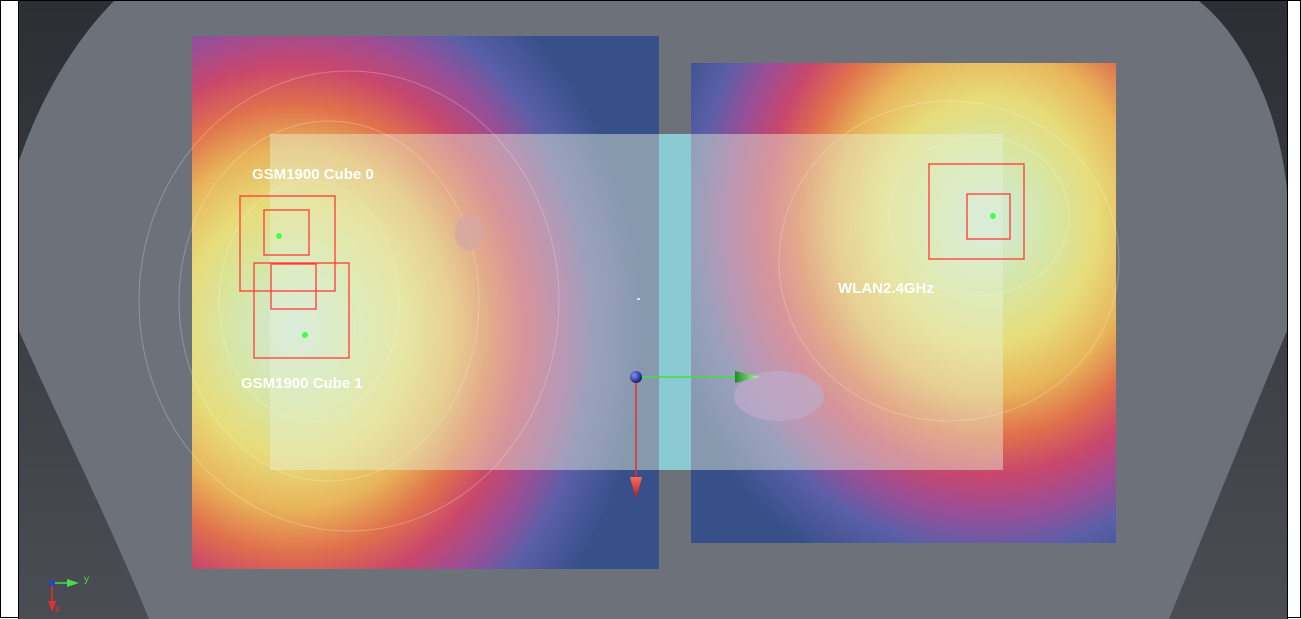 This screenshot has width=1301, height=619. I want to click on wlan-peak-point, so click(993, 216).